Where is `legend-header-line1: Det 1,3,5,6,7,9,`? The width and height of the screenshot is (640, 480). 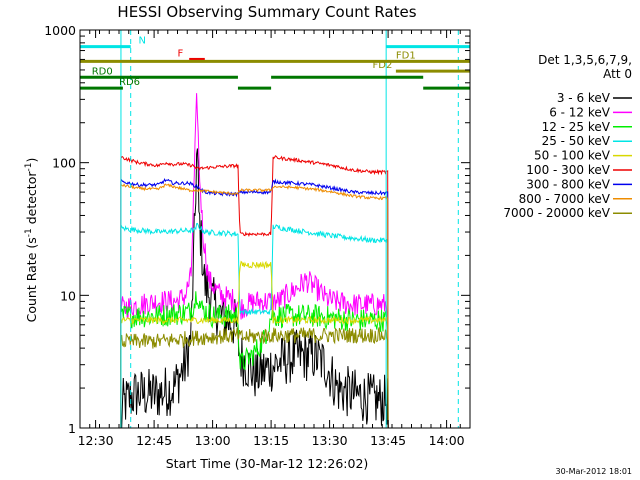
legend-header-line1: Det 1,3,5,6,7,9, is located at coordinates (585, 60).